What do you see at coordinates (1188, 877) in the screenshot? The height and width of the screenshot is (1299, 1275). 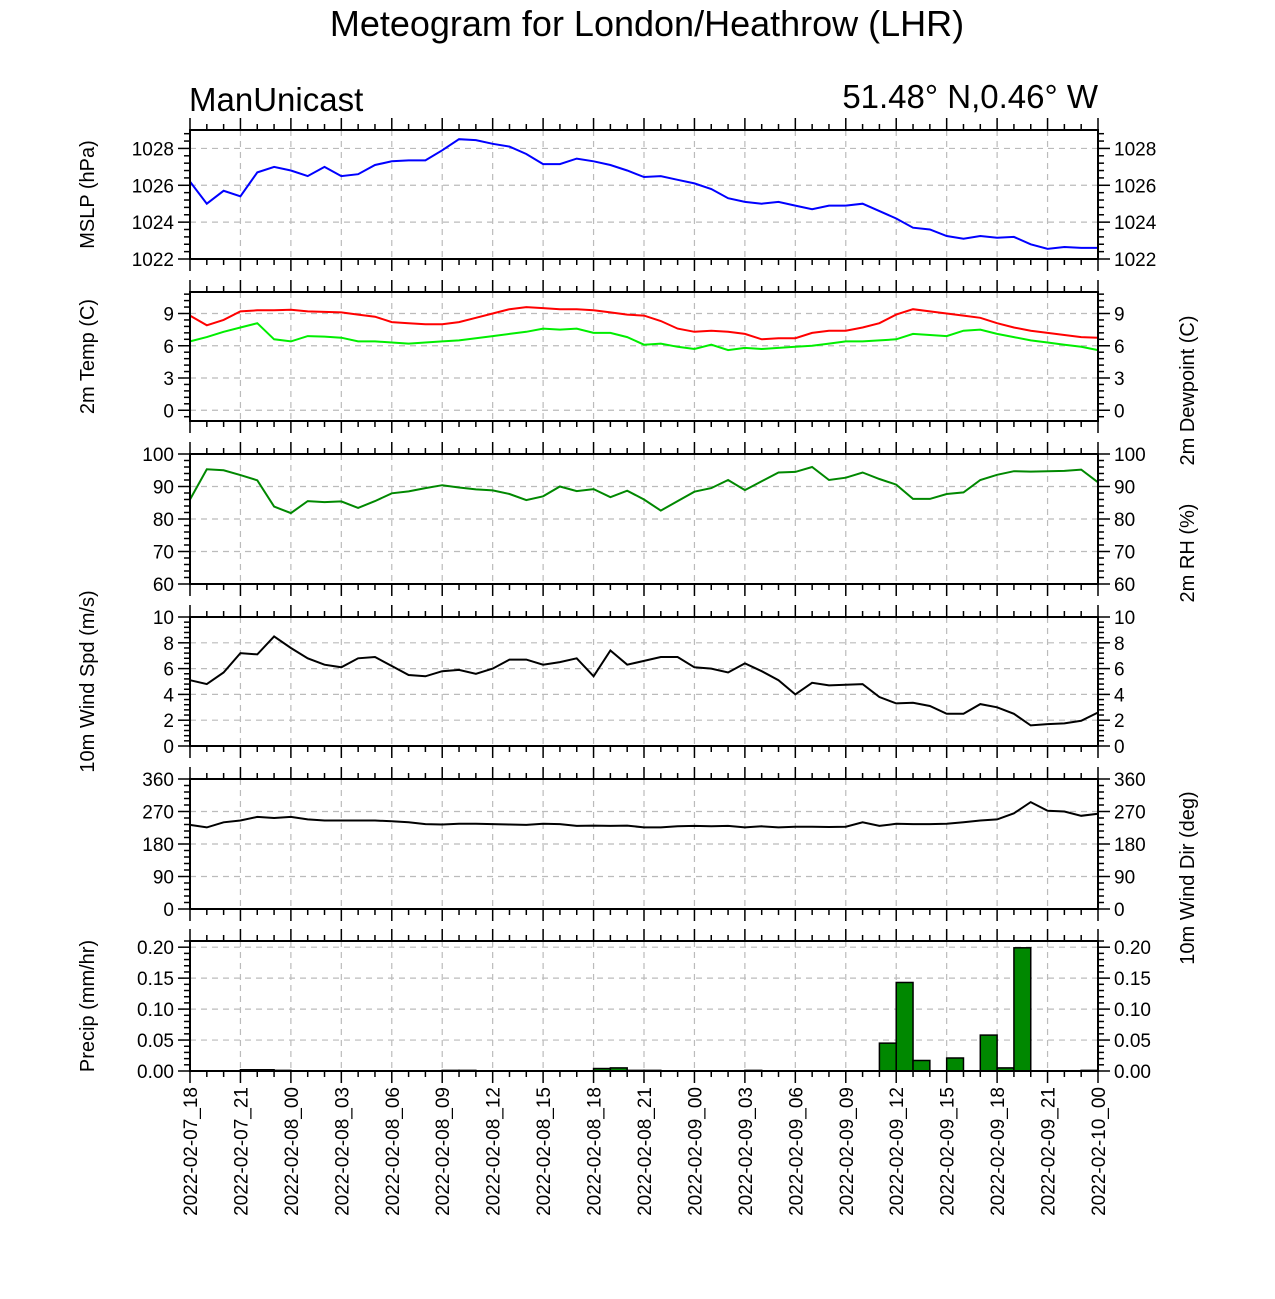 I see `y-axis-title-right-10m-wind-dir-deg: 10m Wind Dir (deg)` at bounding box center [1188, 877].